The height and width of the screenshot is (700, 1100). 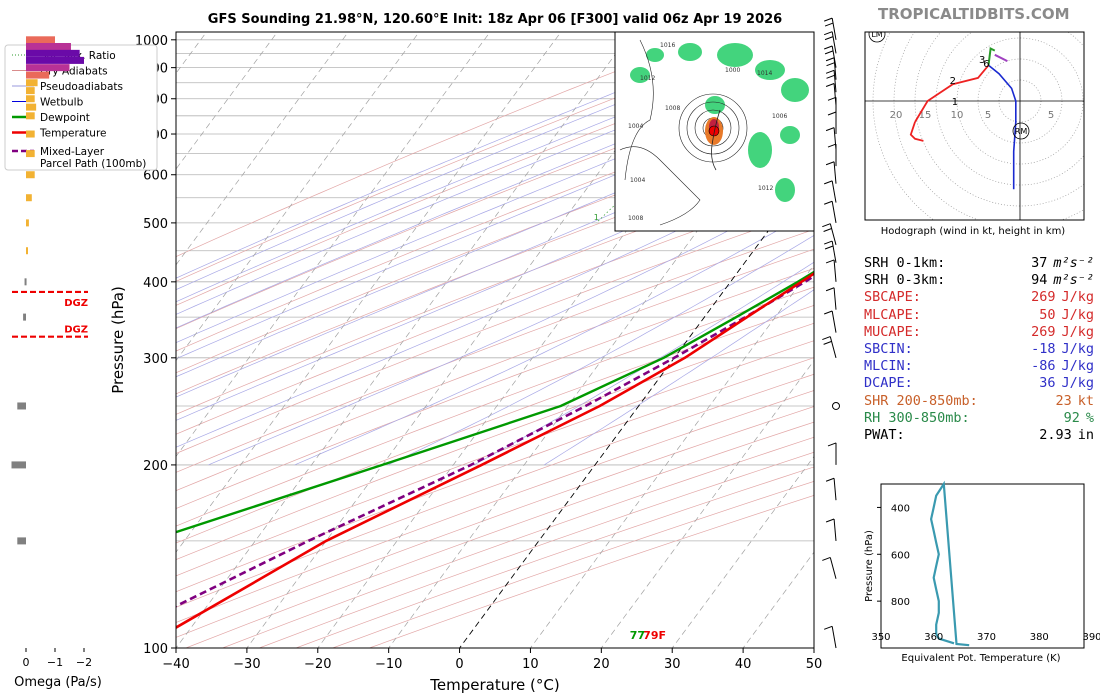 What do you see at coordinates (388, 664) in the screenshot?
I see `x-tick-label: −10` at bounding box center [388, 664].